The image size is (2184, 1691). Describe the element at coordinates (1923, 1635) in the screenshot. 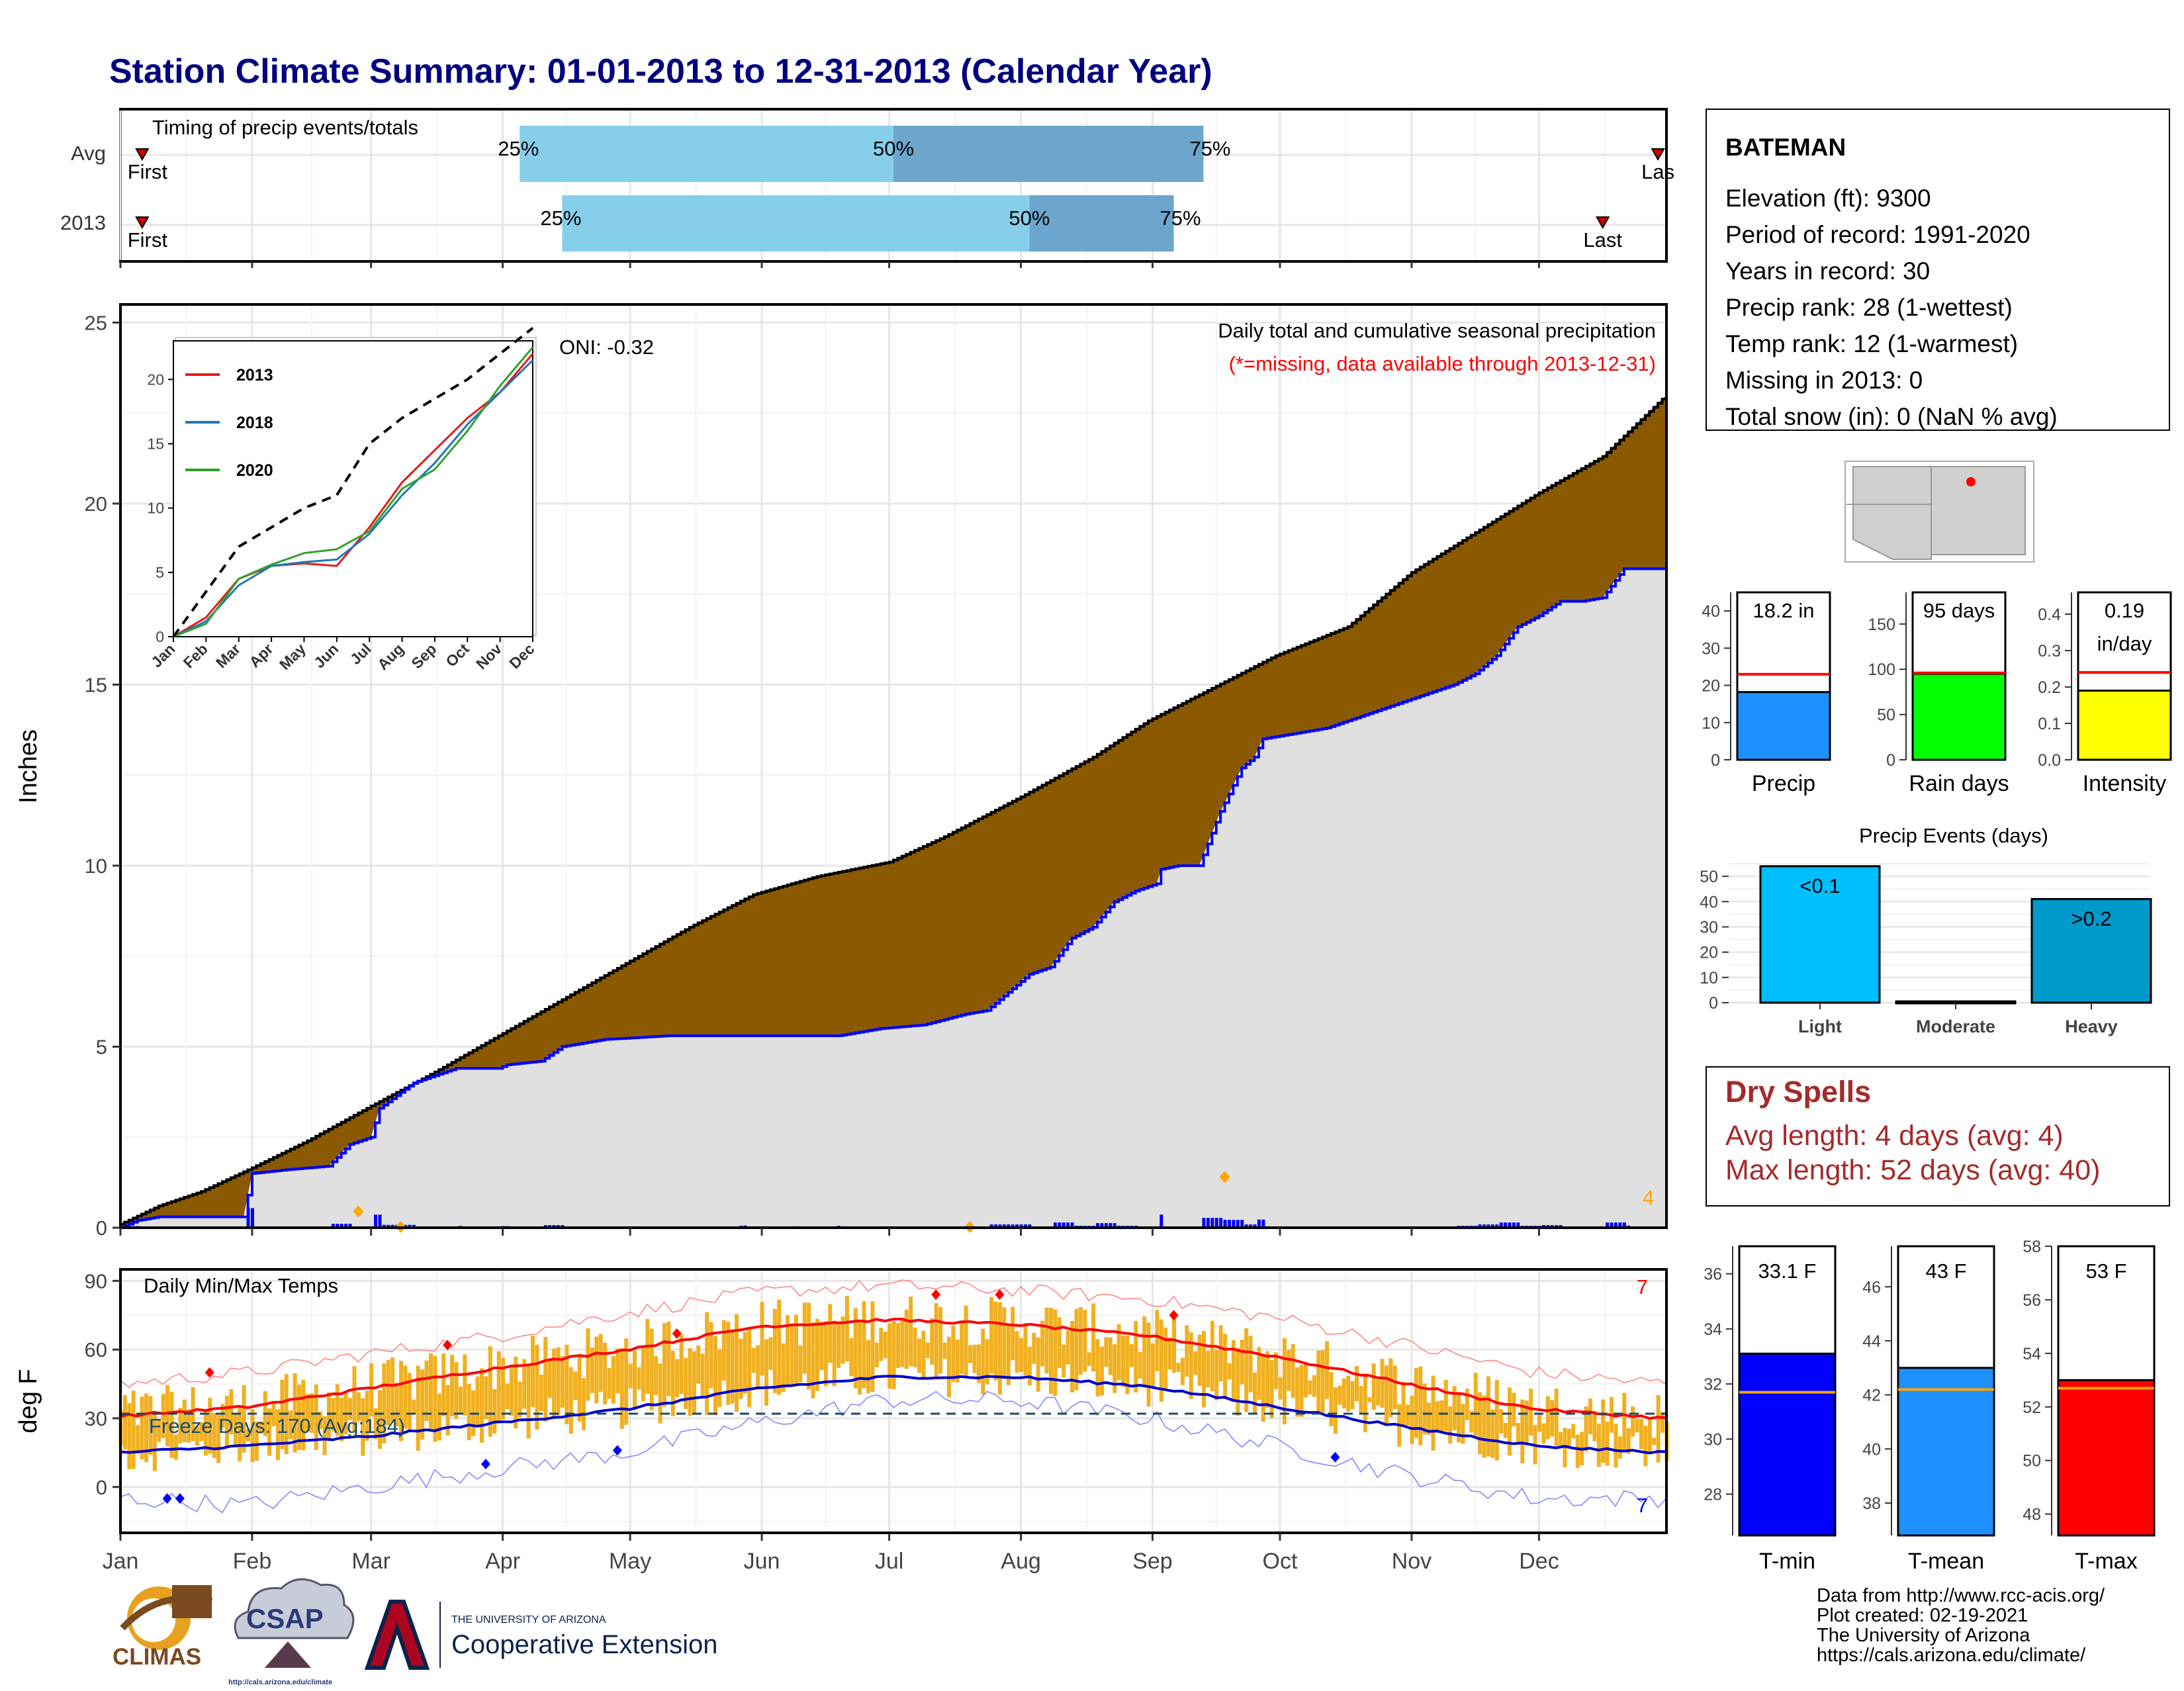

I see `footer-line-3: The University of Arizona` at that location.